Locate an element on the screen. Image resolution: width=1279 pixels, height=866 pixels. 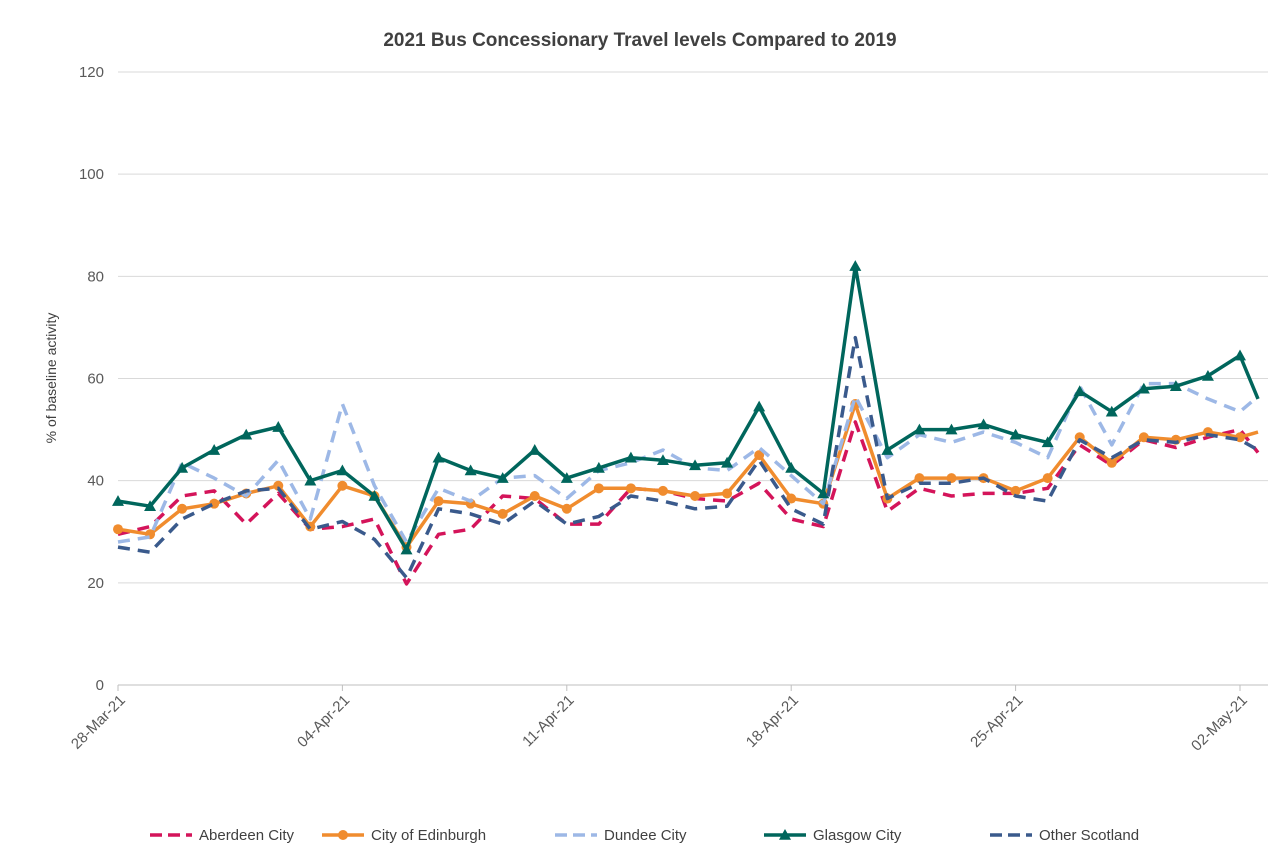
legend-item-city-of-edinburgh: City of Edinburgh is located at coordinates (404, 835).